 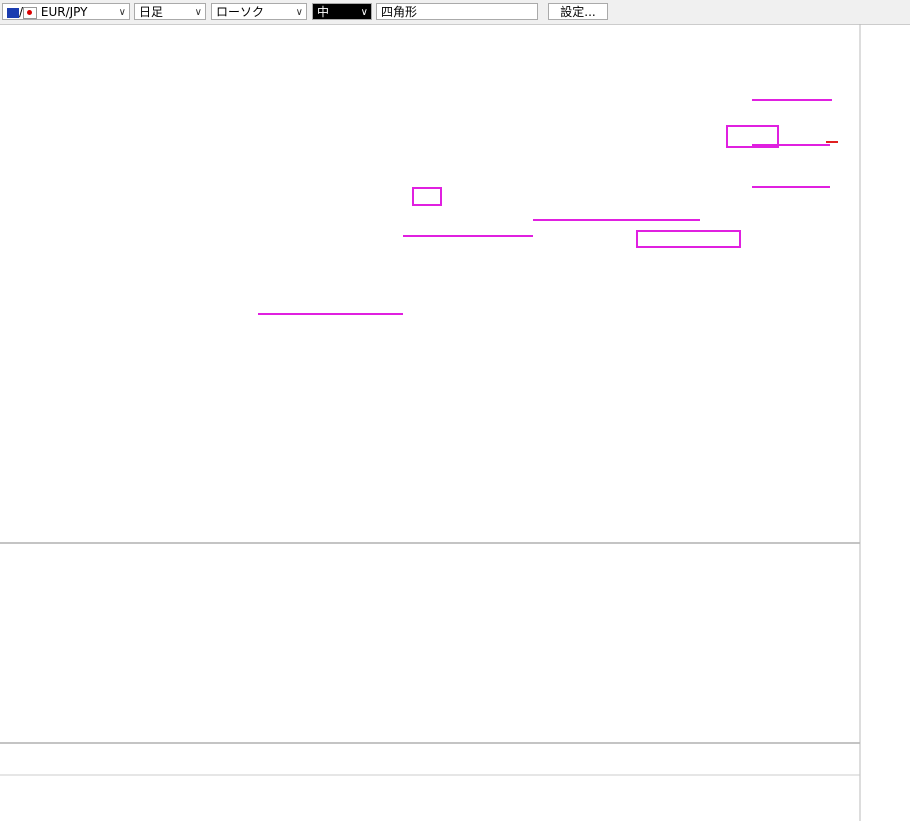 What do you see at coordinates (399, 12) in the screenshot?
I see `tool: 四角形` at bounding box center [399, 12].